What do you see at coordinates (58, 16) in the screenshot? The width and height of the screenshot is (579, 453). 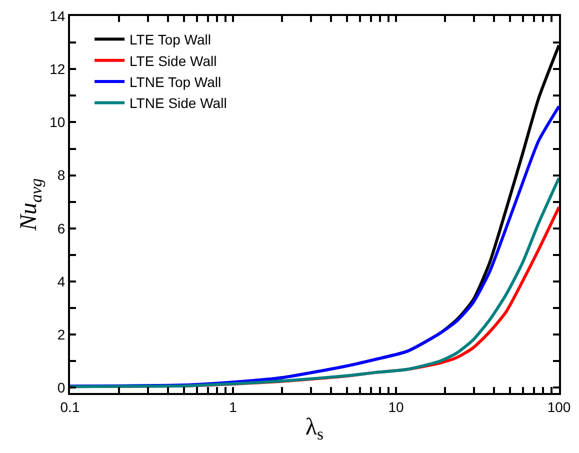 I see `y-tick-label: 14` at bounding box center [58, 16].